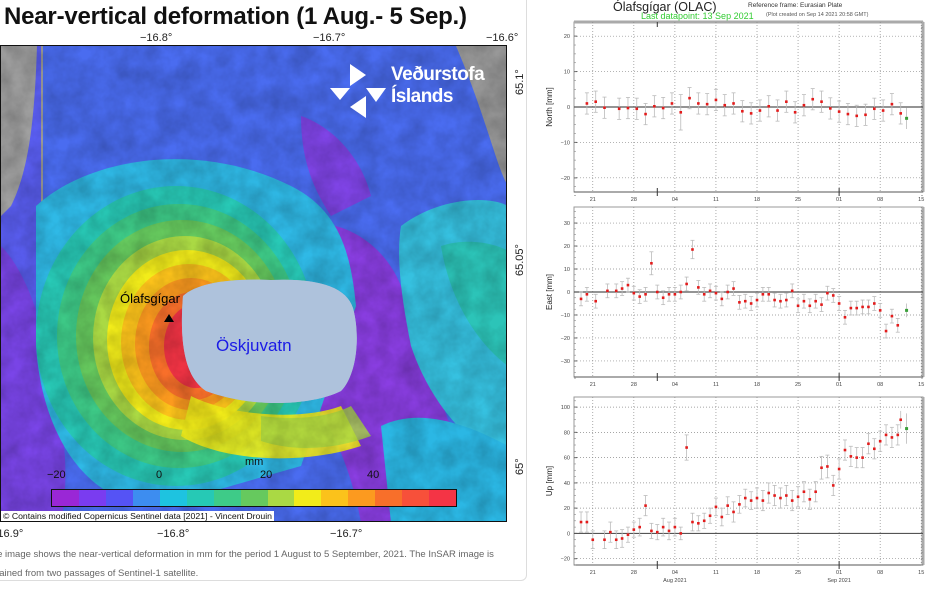  Describe the element at coordinates (567, 270) in the screenshot. I see `y-tick-label: 10` at that location.